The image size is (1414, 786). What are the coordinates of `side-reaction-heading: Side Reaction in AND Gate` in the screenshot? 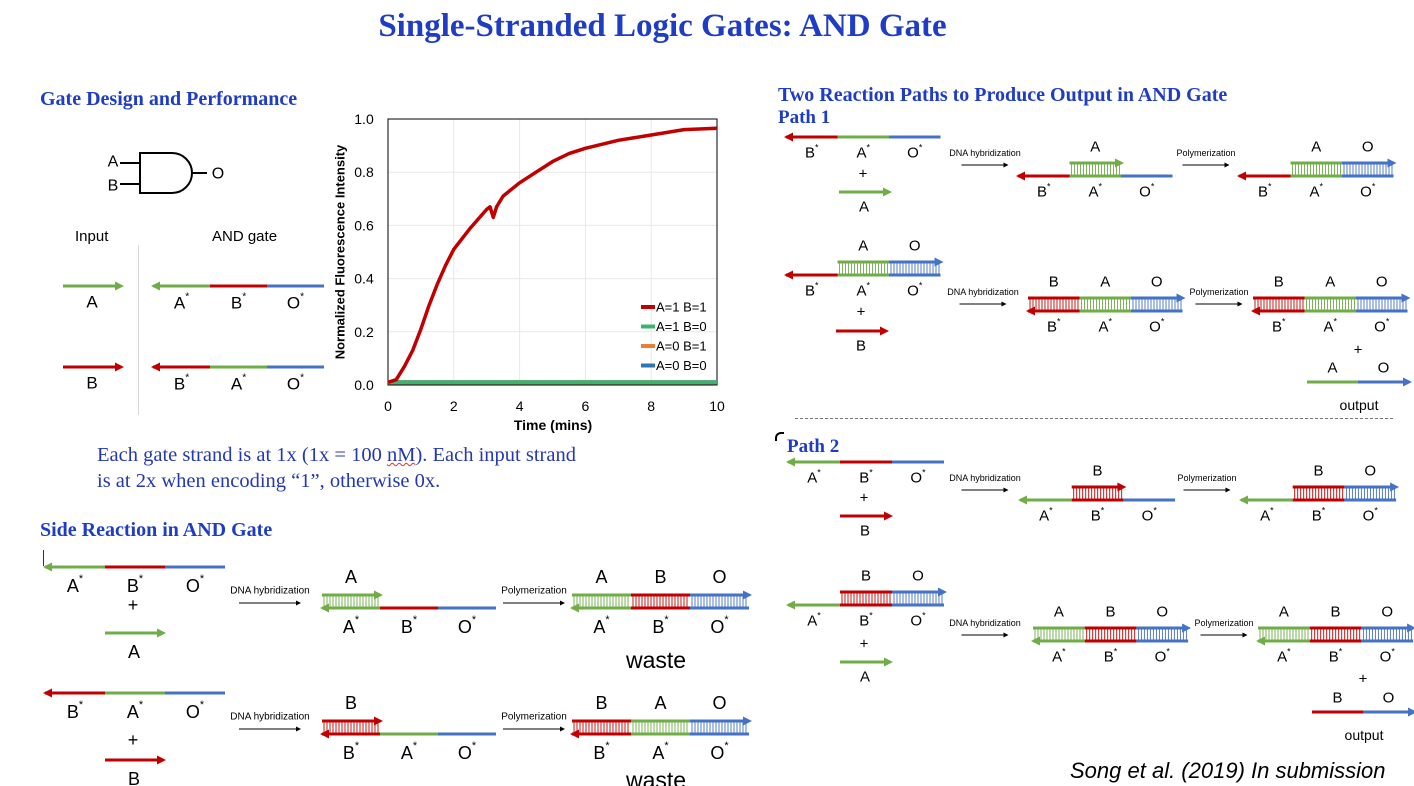 It's located at (156, 530).